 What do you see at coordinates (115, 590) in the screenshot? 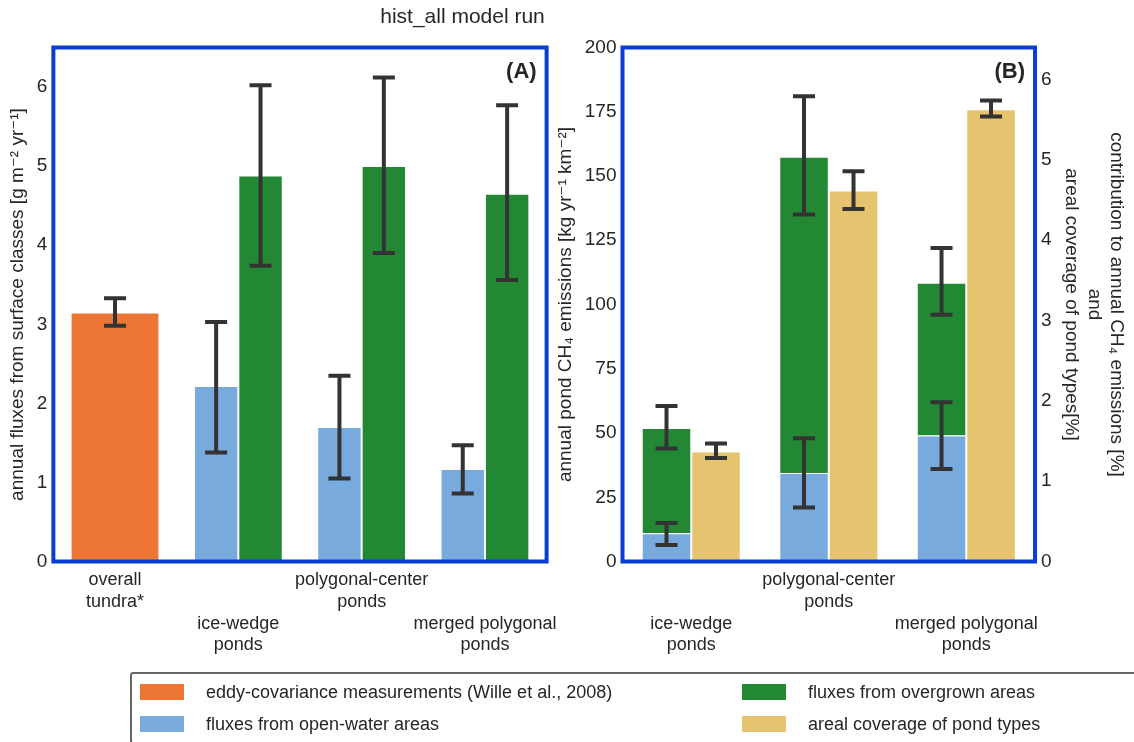
I see `x-tick-label: overall tundra*` at bounding box center [115, 590].